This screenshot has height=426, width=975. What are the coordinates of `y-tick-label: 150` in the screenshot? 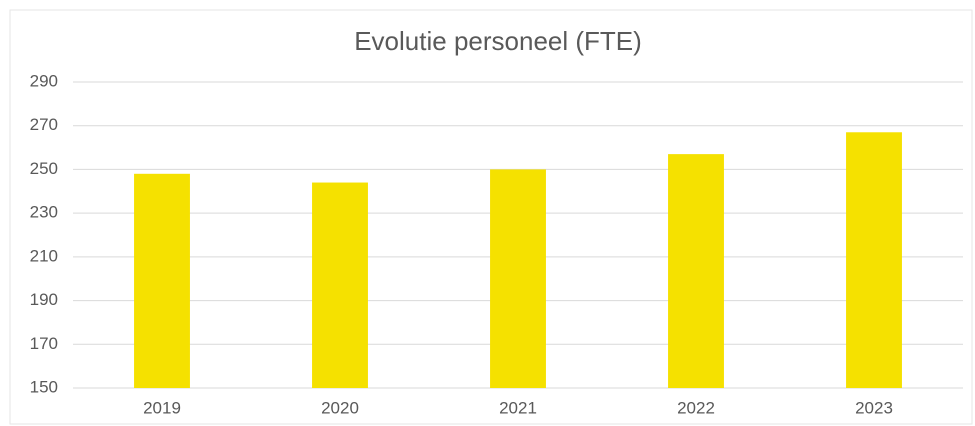 It's located at (44, 386).